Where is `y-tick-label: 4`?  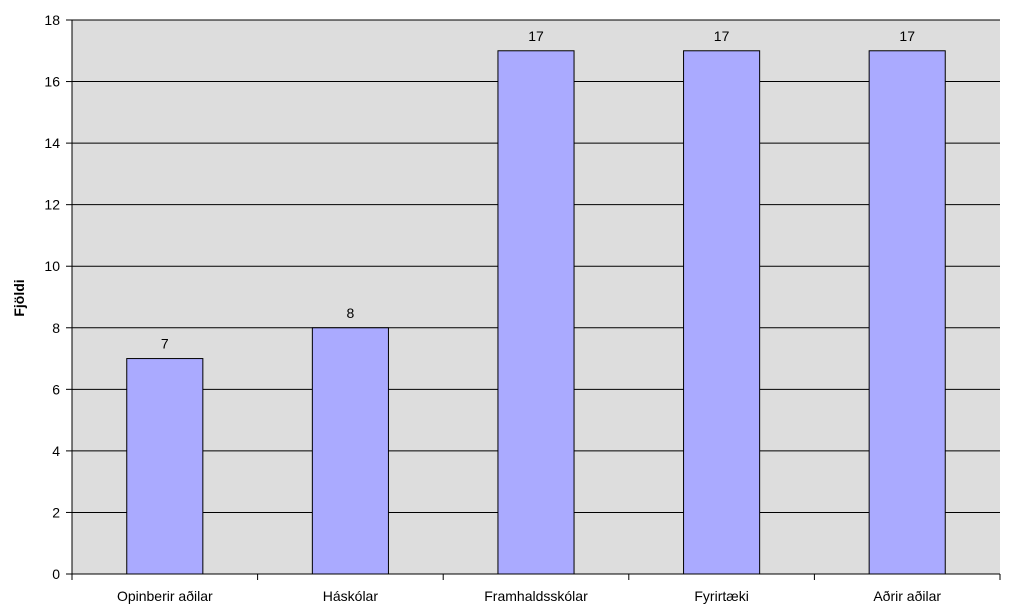 y-tick-label: 4 is located at coordinates (56, 451).